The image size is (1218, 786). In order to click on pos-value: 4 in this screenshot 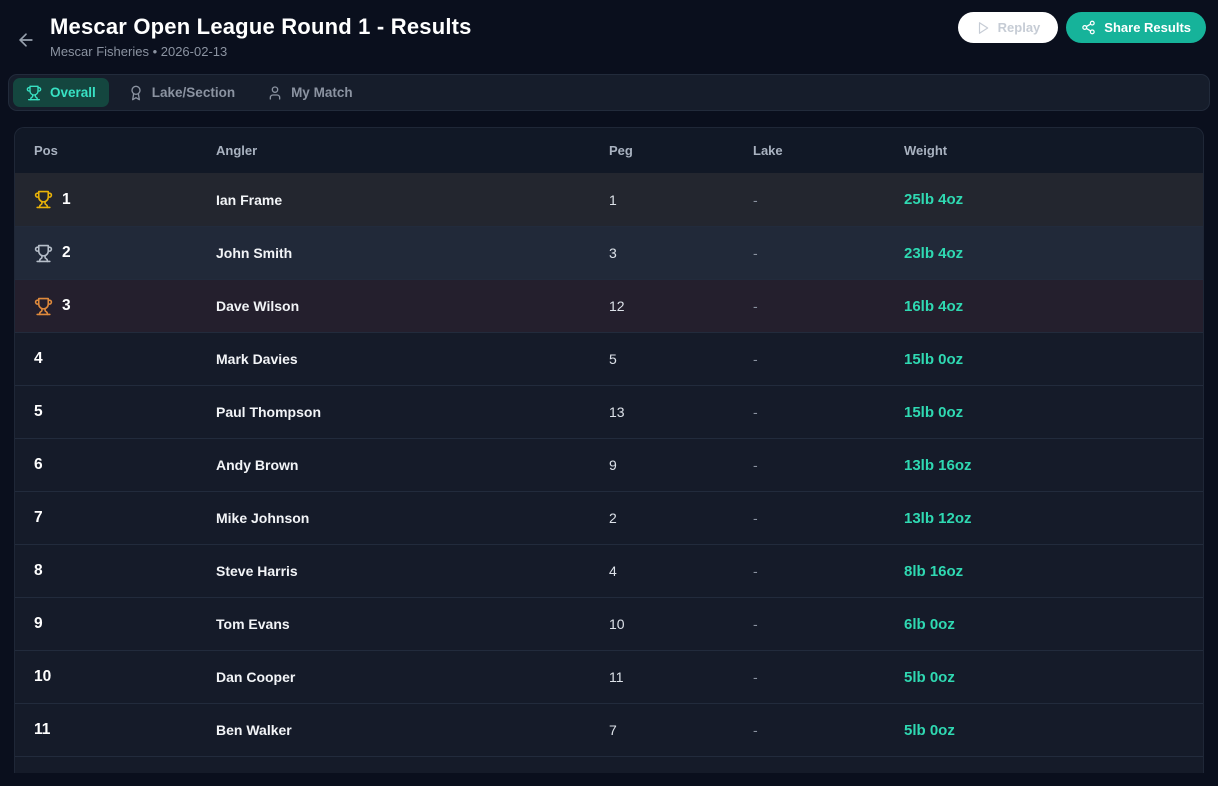, I will do `click(38, 358)`.